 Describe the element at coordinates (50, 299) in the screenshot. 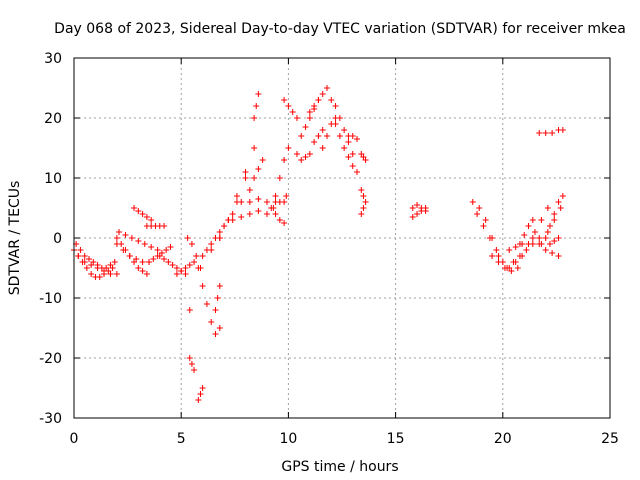

I see `y-tick-label: -10` at that location.